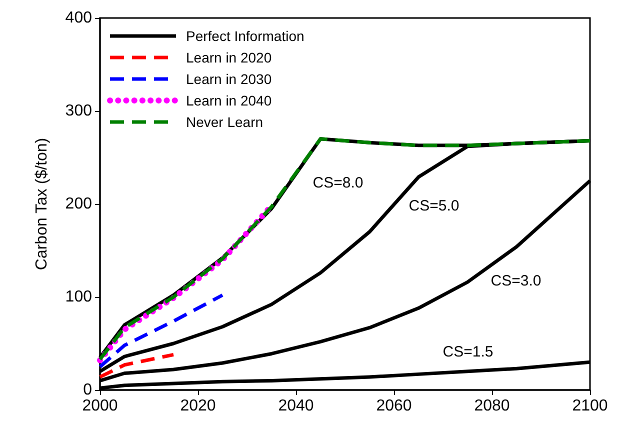  I want to click on x-tick-label: 2000, so click(100, 406).